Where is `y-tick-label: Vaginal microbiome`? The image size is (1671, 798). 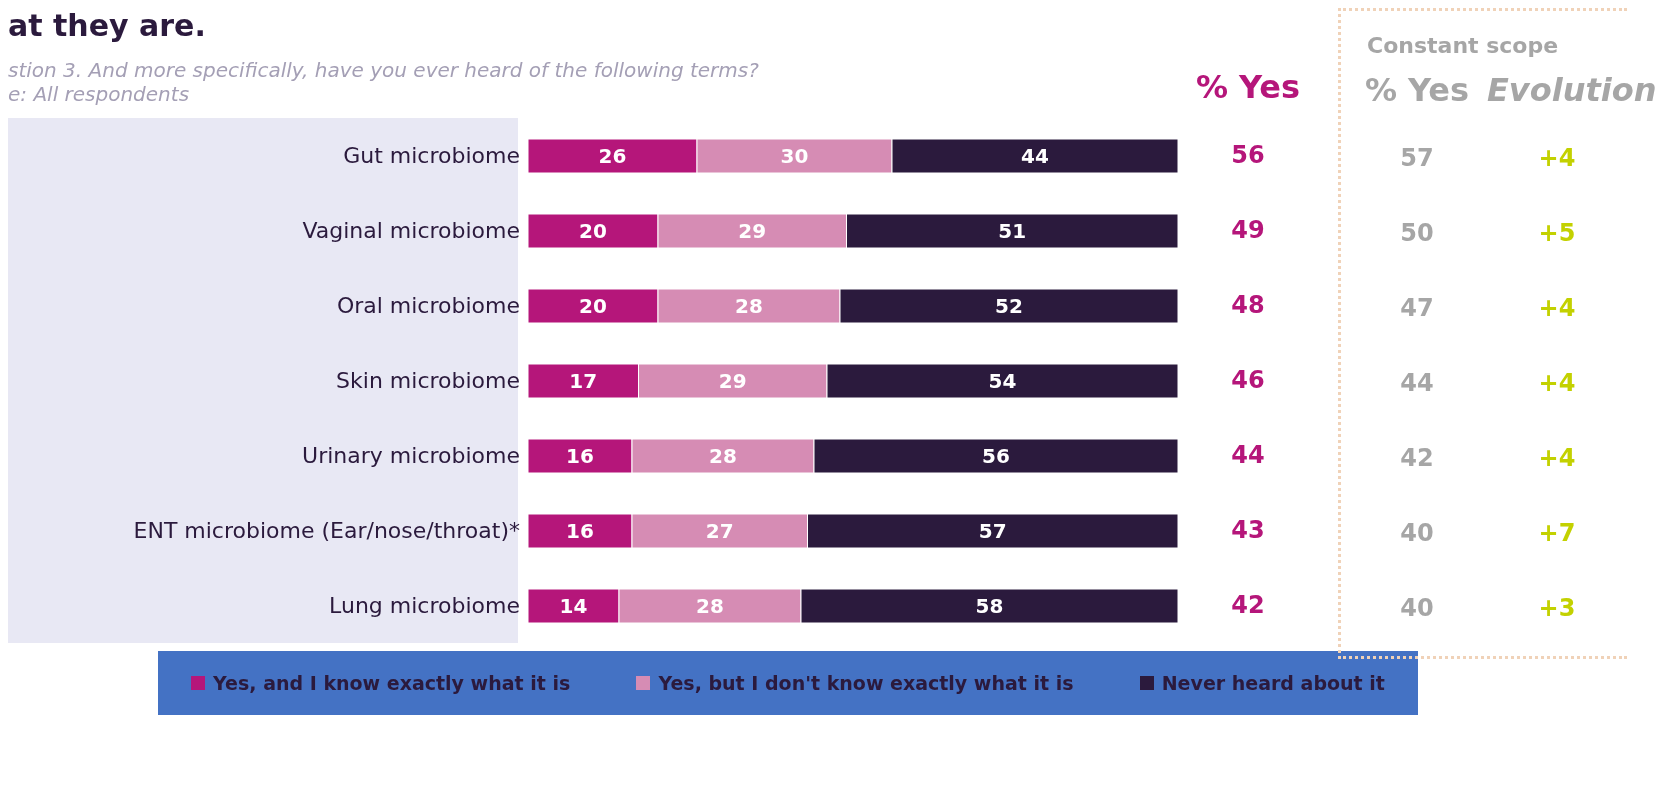
y-tick-label: Vaginal microbiome is located at coordinates (411, 231).